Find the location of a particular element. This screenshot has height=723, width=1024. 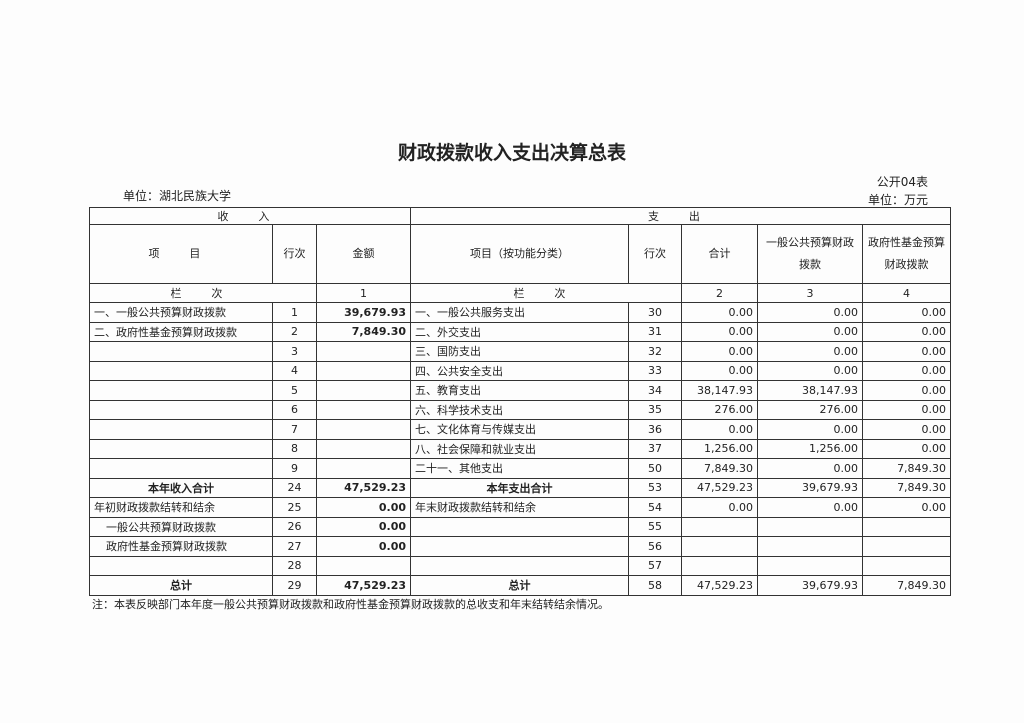

table-cell: 五、教育支出 is located at coordinates (519, 390).